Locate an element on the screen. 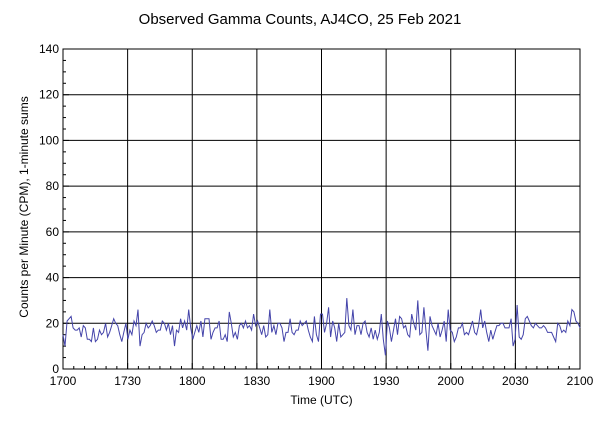  y-tick-label: 120 is located at coordinates (49, 95).